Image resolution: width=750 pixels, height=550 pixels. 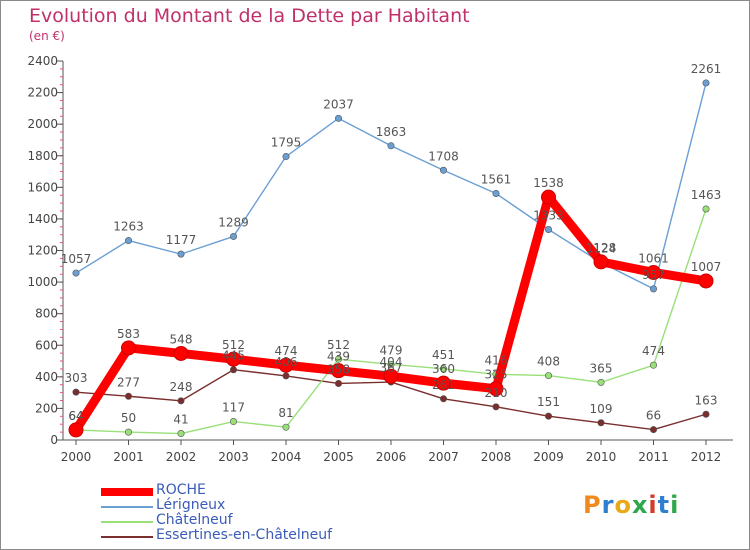 What do you see at coordinates (338, 345) in the screenshot?
I see `data-label-chatelneuf: 512` at bounding box center [338, 345].